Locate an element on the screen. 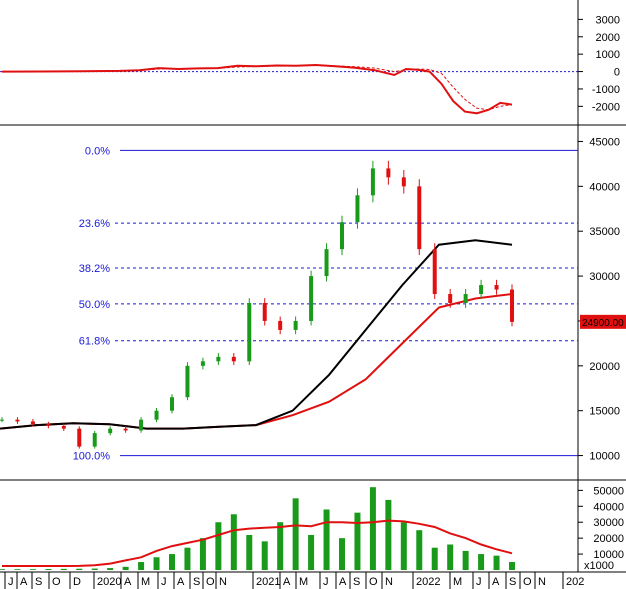  volume-tick-label: 50000 is located at coordinates (608, 491).